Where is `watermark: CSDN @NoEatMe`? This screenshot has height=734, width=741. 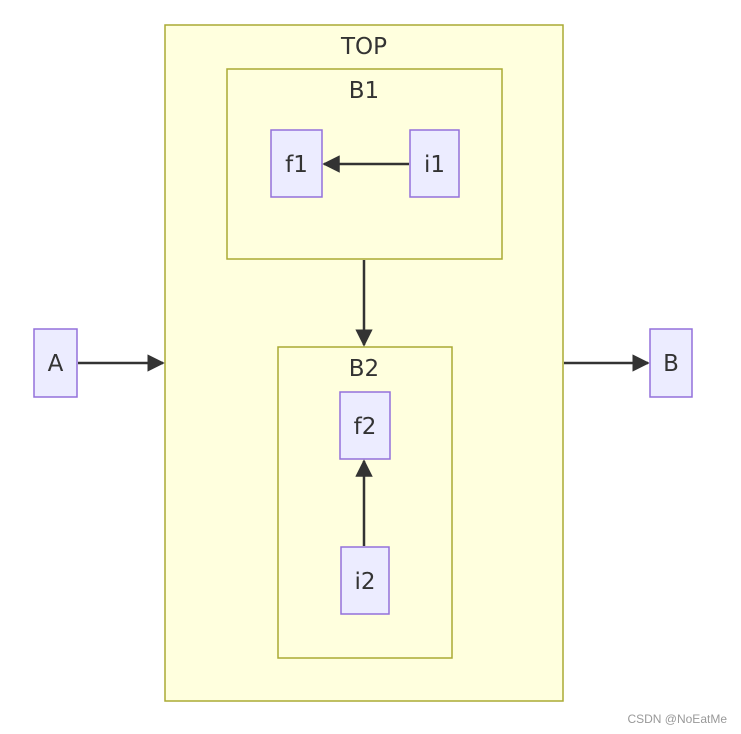
watermark: CSDN @NoEatMe is located at coordinates (677, 719).